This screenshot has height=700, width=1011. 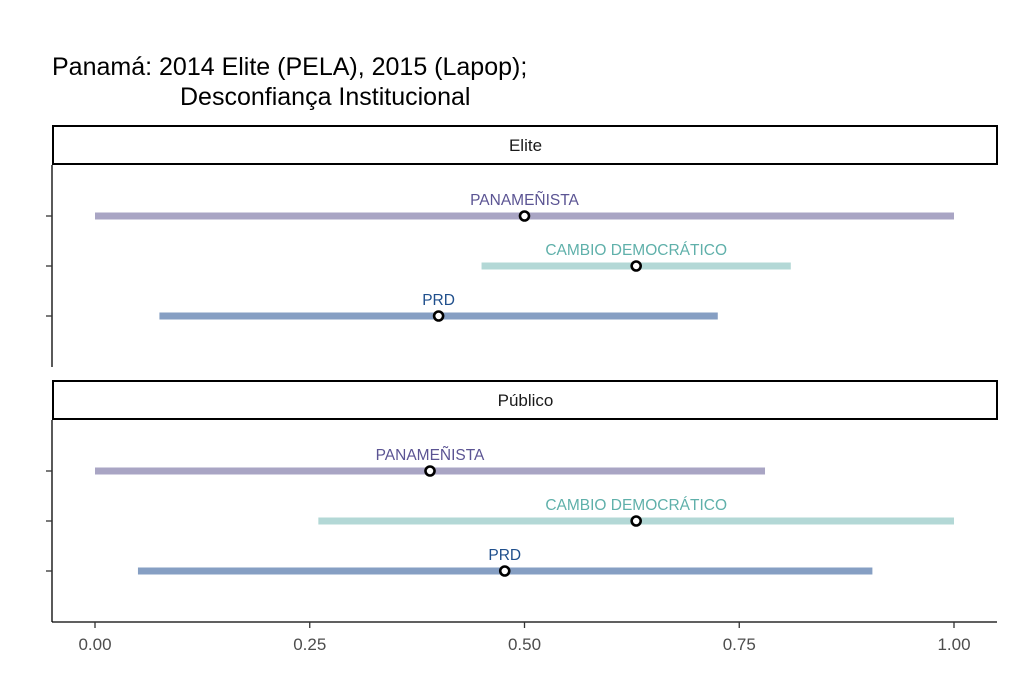 I want to click on x-tick-label: 1.00, so click(x=953, y=644).